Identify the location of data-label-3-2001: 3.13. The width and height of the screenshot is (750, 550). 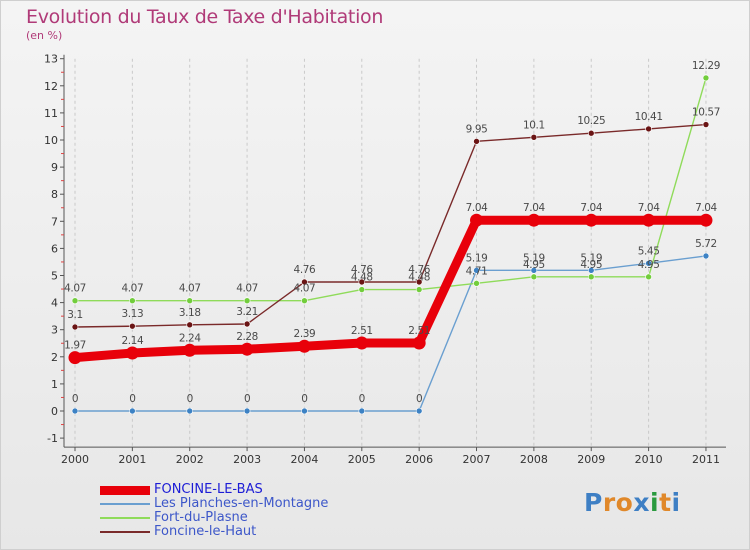
(132, 314).